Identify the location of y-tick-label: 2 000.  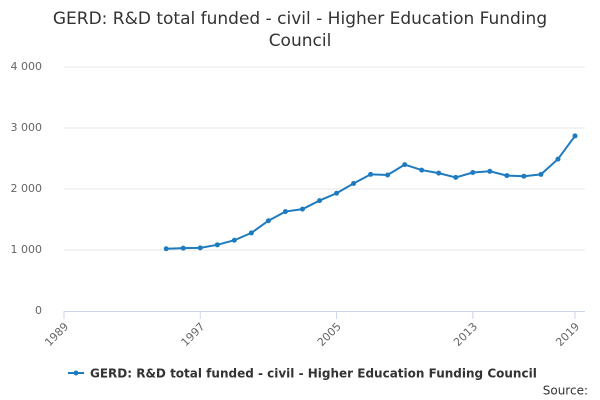
(27, 188).